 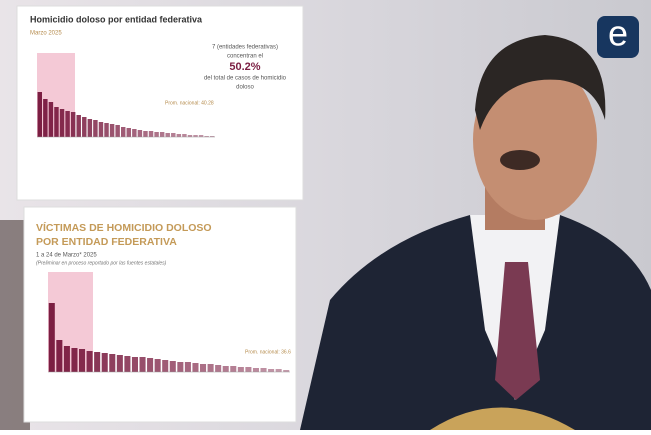 What do you see at coordinates (189, 103) in the screenshot?
I see `average-label: Prom. nacional: 40.28` at bounding box center [189, 103].